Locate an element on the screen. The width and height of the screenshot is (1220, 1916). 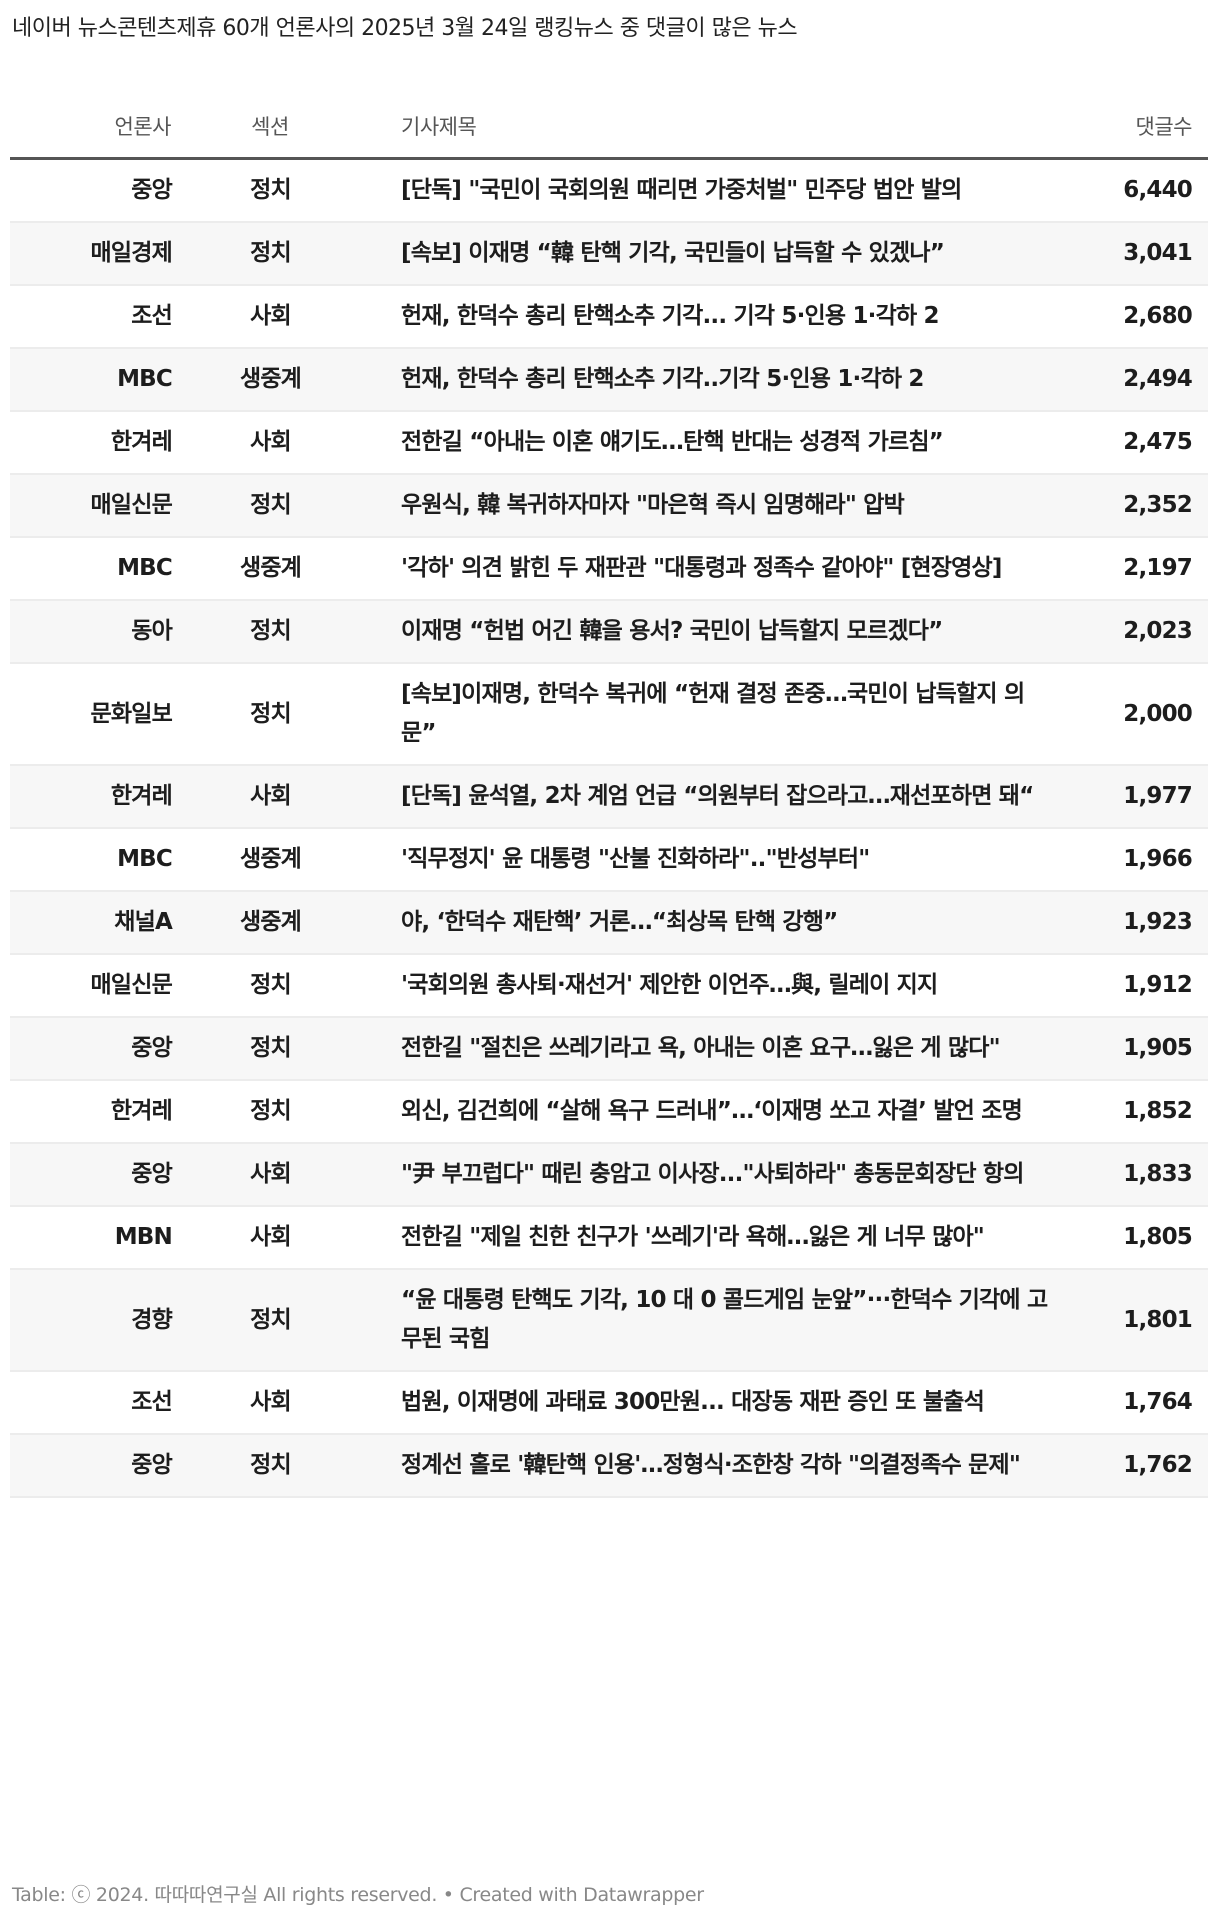
comments-cell: 2,197 is located at coordinates (1136, 569).